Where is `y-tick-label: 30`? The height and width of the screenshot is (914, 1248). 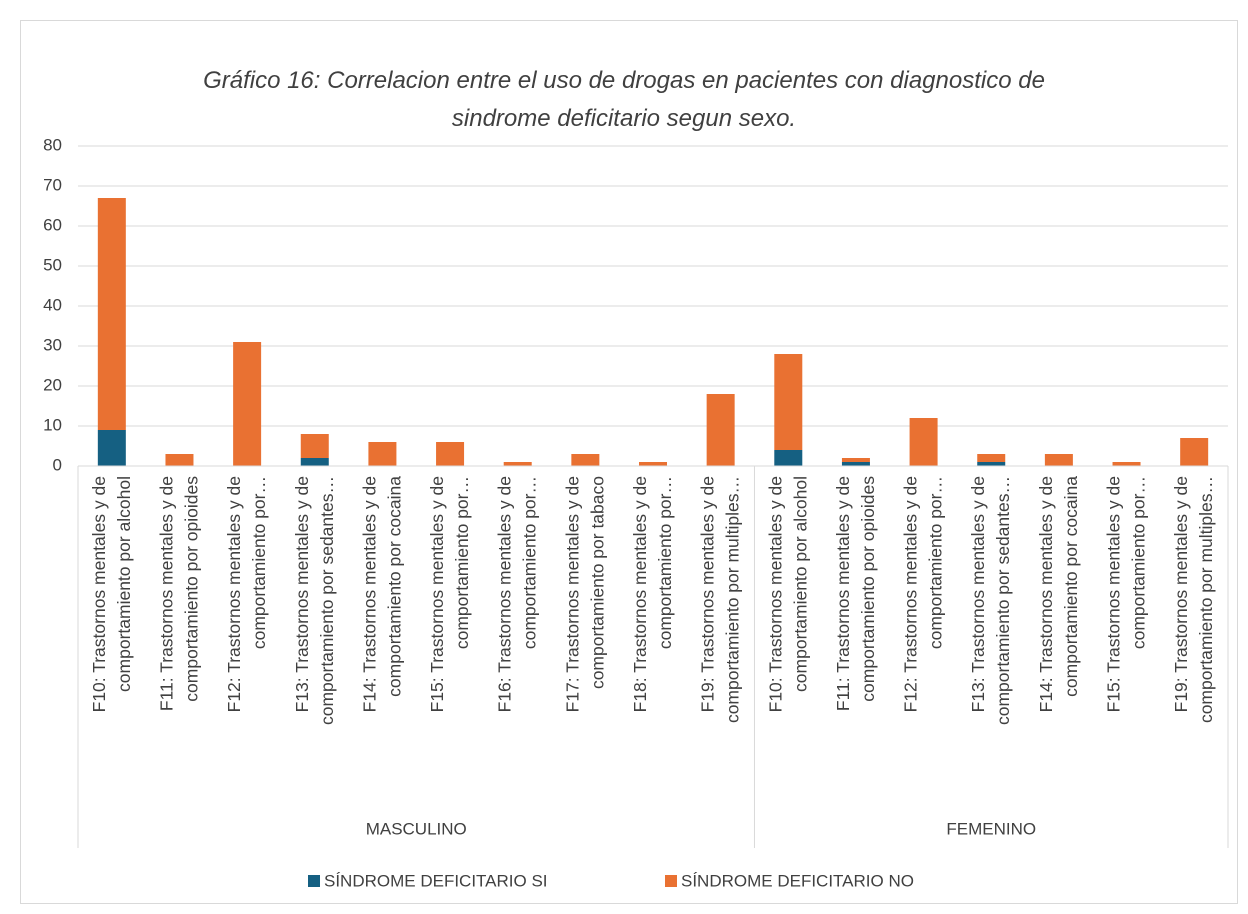 y-tick-label: 30 is located at coordinates (52, 344).